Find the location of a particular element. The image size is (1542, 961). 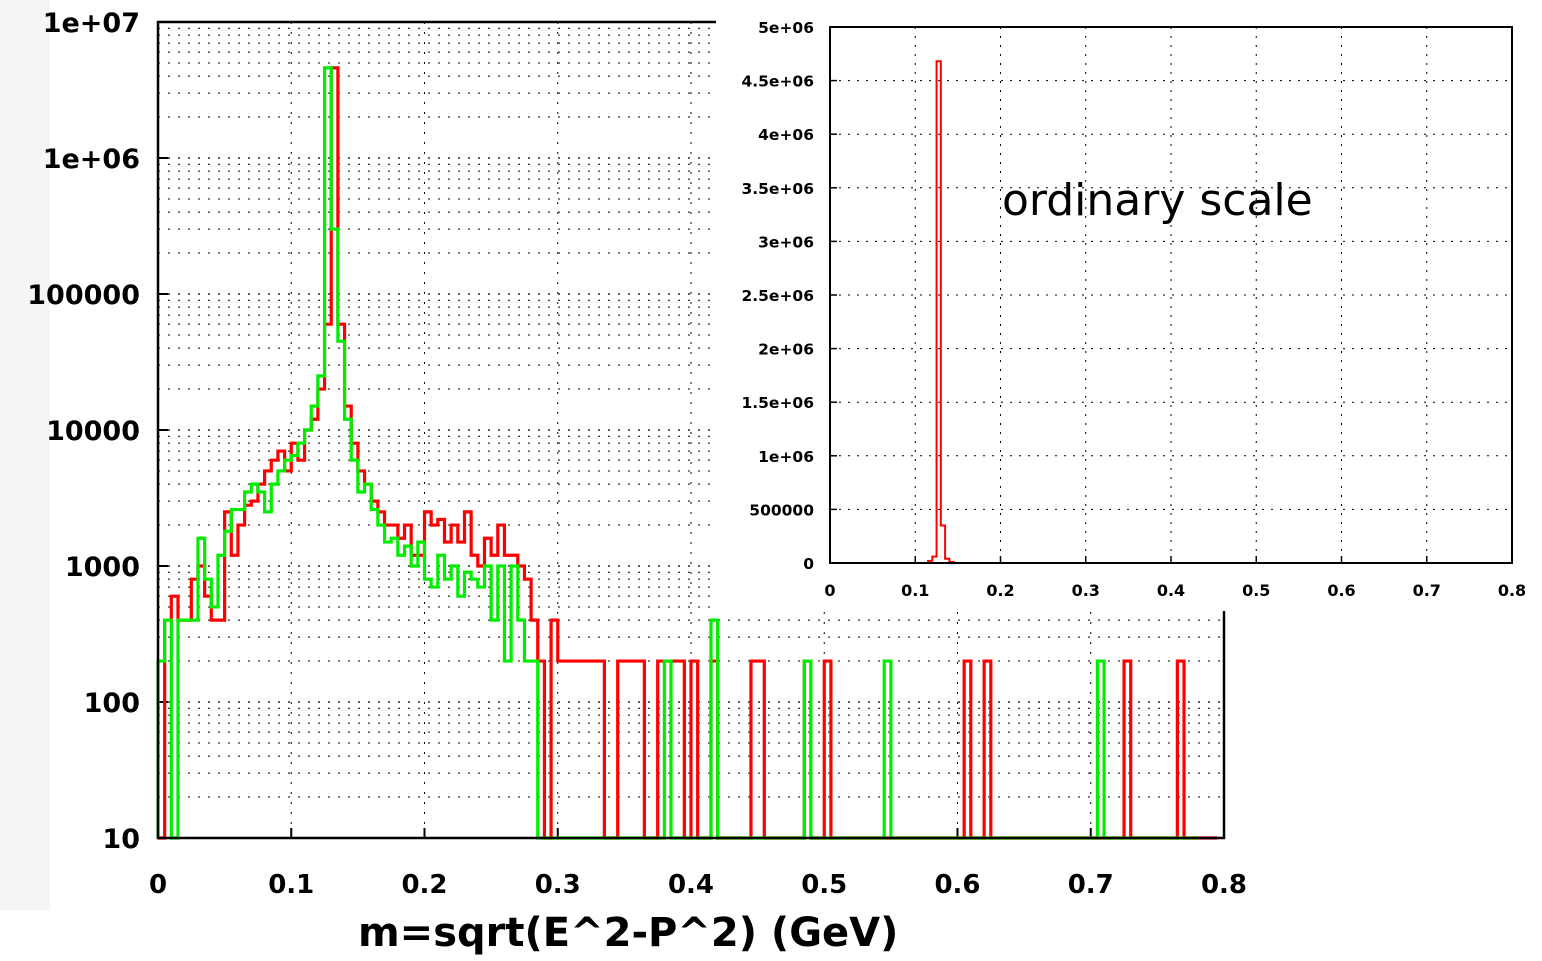

inset-y-tick-label: 1e+06 is located at coordinates (786, 457).